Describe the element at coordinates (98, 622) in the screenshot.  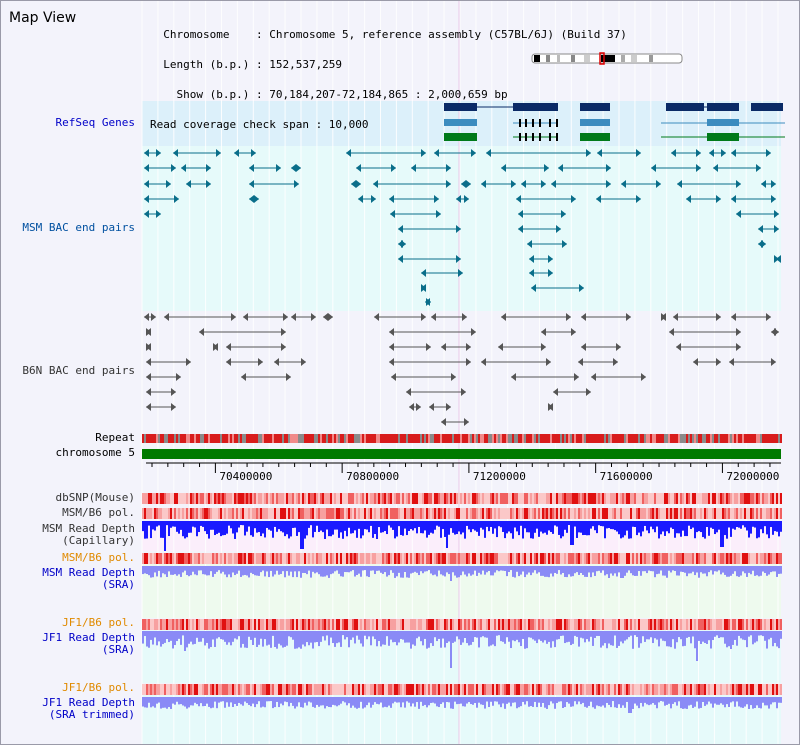
I see `track-label-jf1-b6-pol-1: JF1/B6 pol.` at that location.